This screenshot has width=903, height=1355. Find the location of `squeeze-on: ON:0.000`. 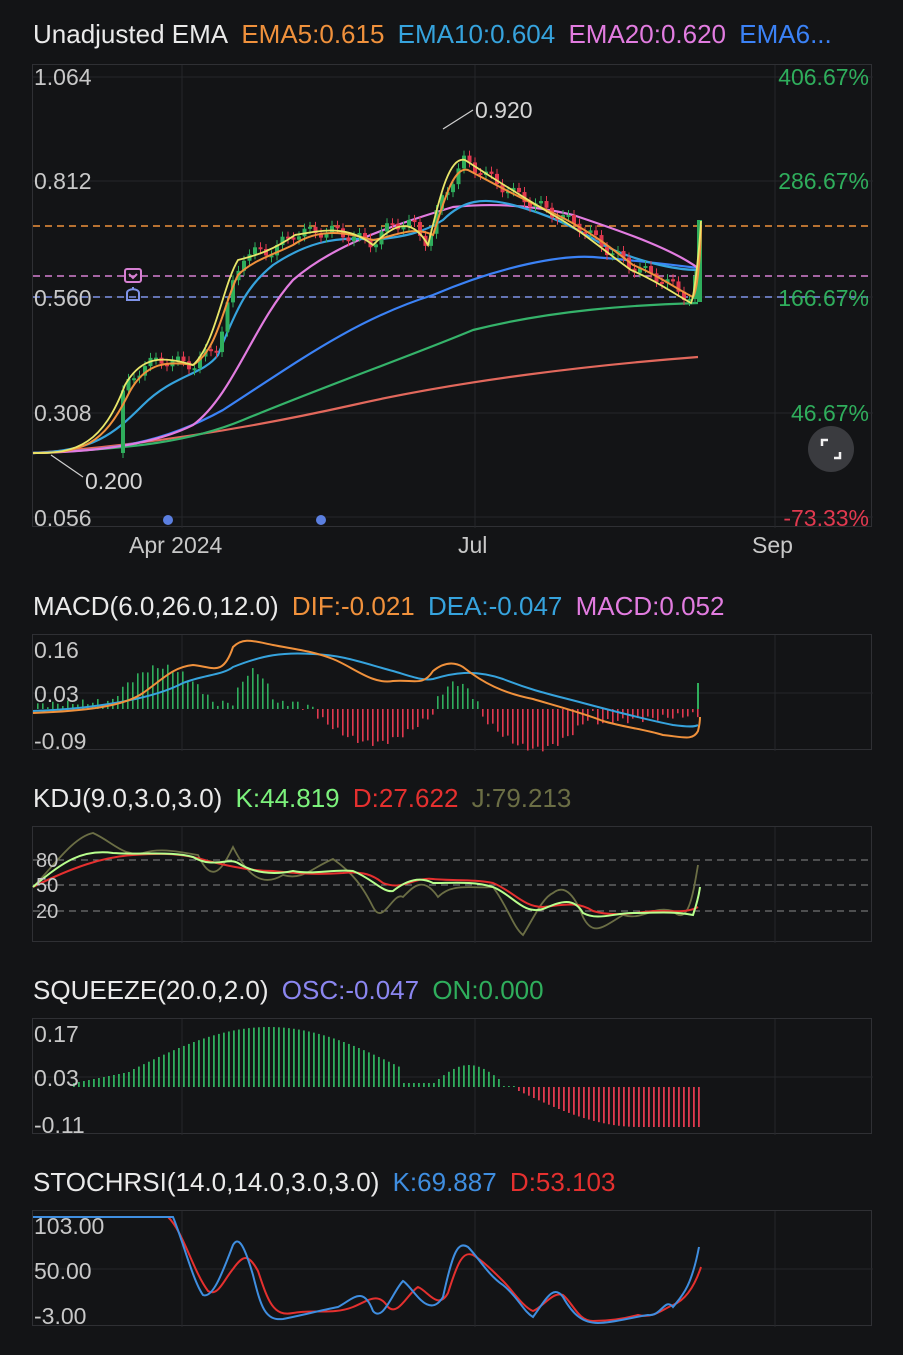

squeeze-on: ON:0.000 is located at coordinates (488, 990).